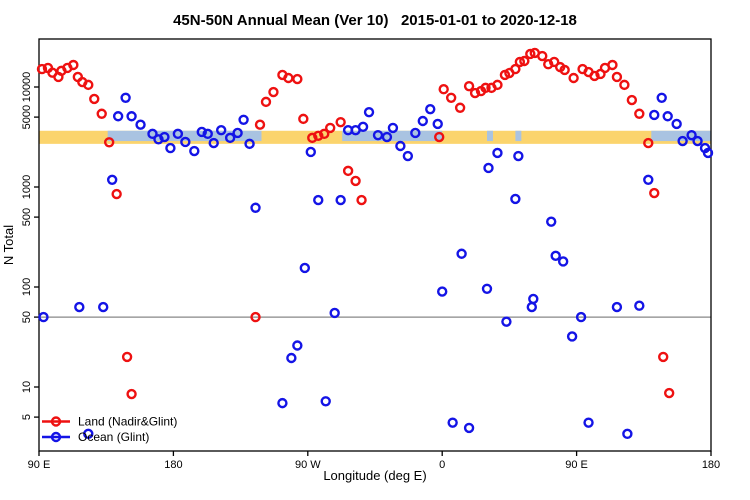  What do you see at coordinates (8, 245) in the screenshot?
I see `y-axis-label: N Total` at bounding box center [8, 245].